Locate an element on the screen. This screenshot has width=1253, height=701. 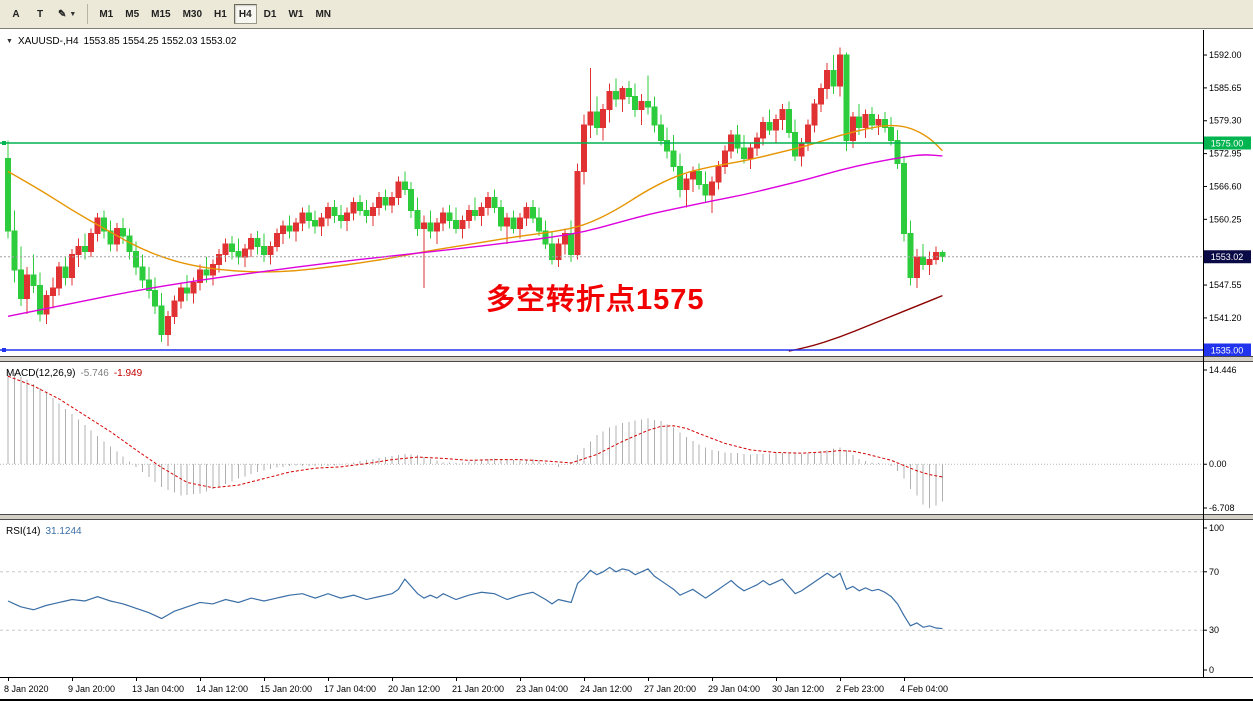
lower-line-price-badge is located at coordinates (1227, 349).